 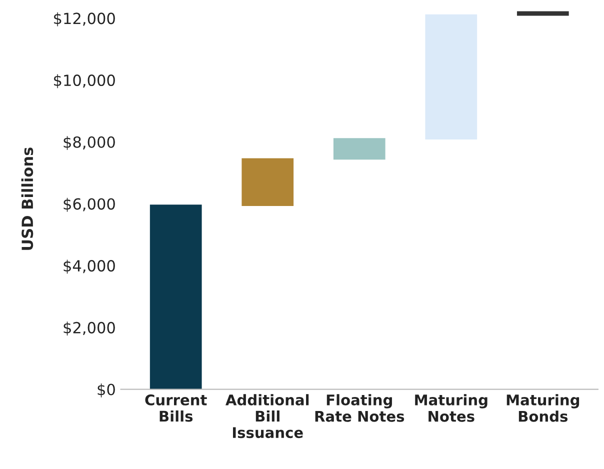 What do you see at coordinates (106, 390) in the screenshot?
I see `y-tick-label: $0` at bounding box center [106, 390].